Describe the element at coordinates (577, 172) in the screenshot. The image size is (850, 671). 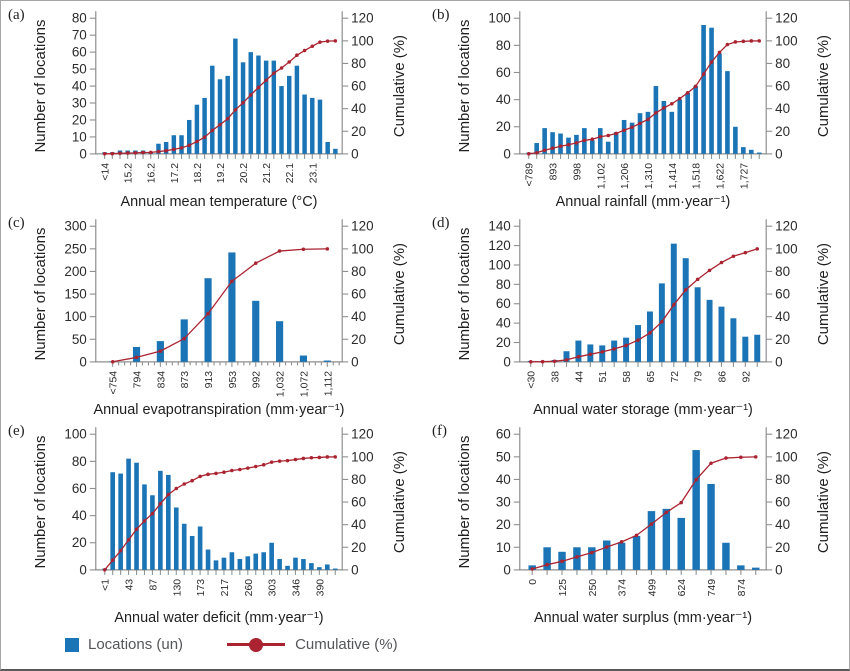
I see `x-tick-label: 998` at that location.